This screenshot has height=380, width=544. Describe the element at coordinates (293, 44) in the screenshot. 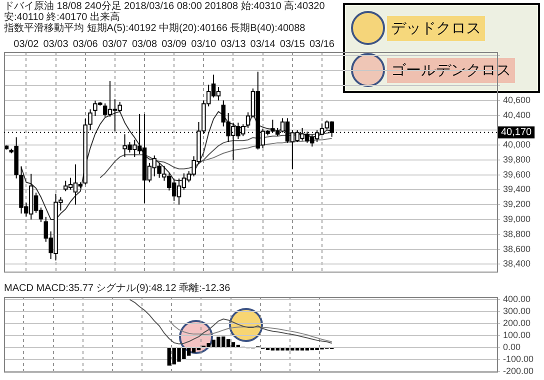

I see `x-tick-label: 03/15` at that location.